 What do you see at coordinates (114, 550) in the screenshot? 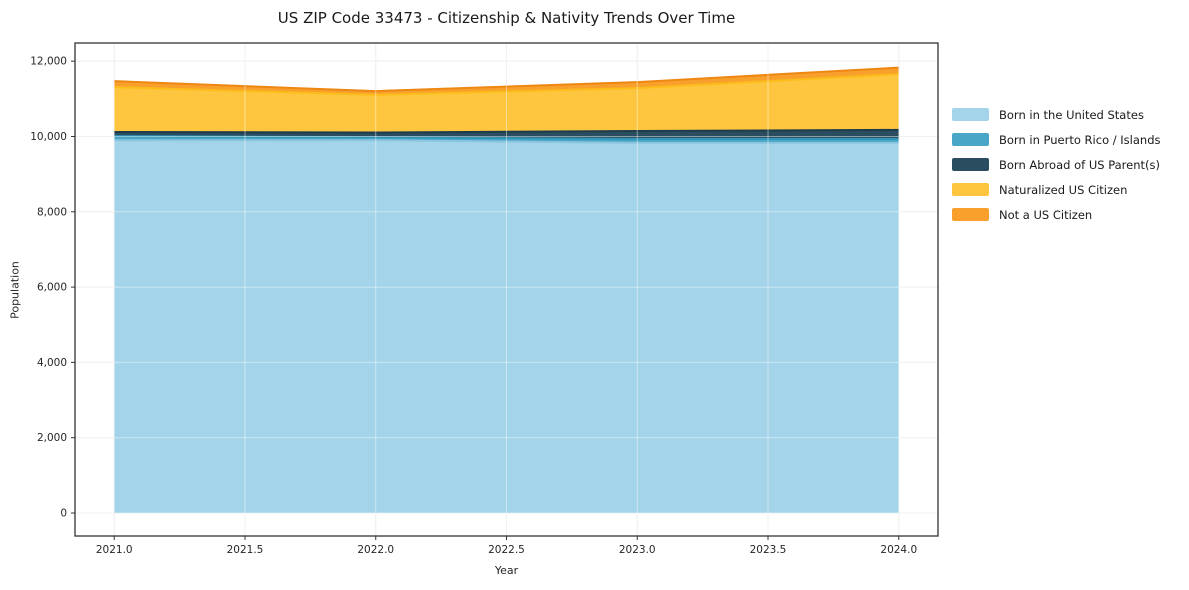
I see `x-tick-label: 2021.0` at bounding box center [114, 550].